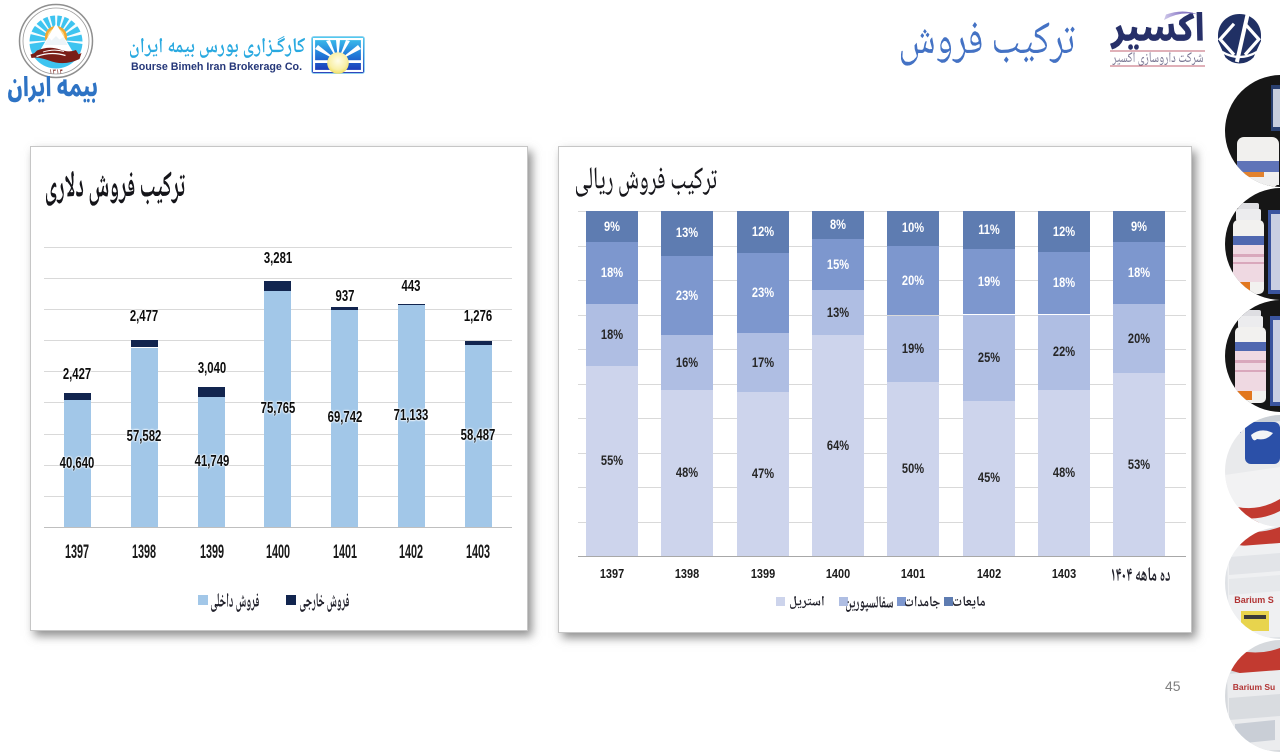 This screenshot has width=1280, height=752. What do you see at coordinates (56, 72) in the screenshot?
I see `svg-text: ۱۳۱۴` at bounding box center [56, 72].